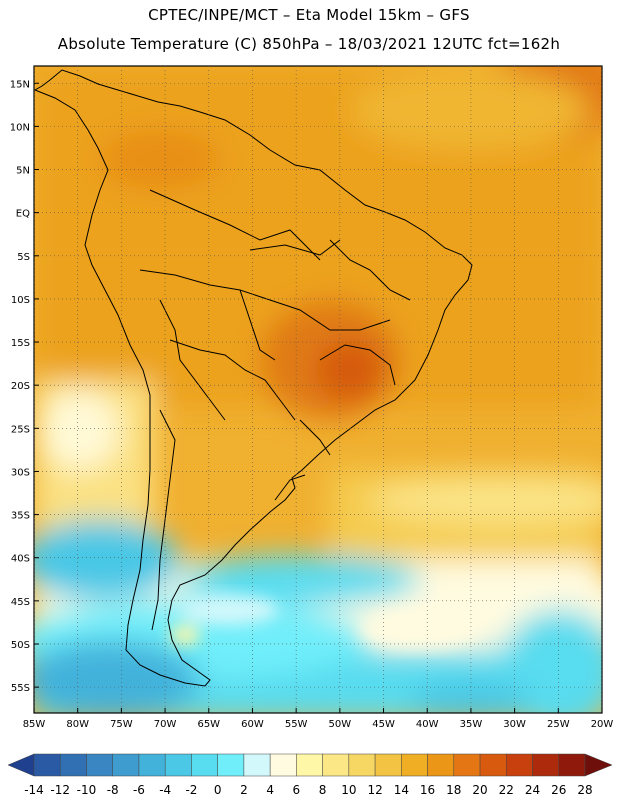 The image size is (618, 800). I want to click on colorbar-level-label: -12, so click(60, 790).